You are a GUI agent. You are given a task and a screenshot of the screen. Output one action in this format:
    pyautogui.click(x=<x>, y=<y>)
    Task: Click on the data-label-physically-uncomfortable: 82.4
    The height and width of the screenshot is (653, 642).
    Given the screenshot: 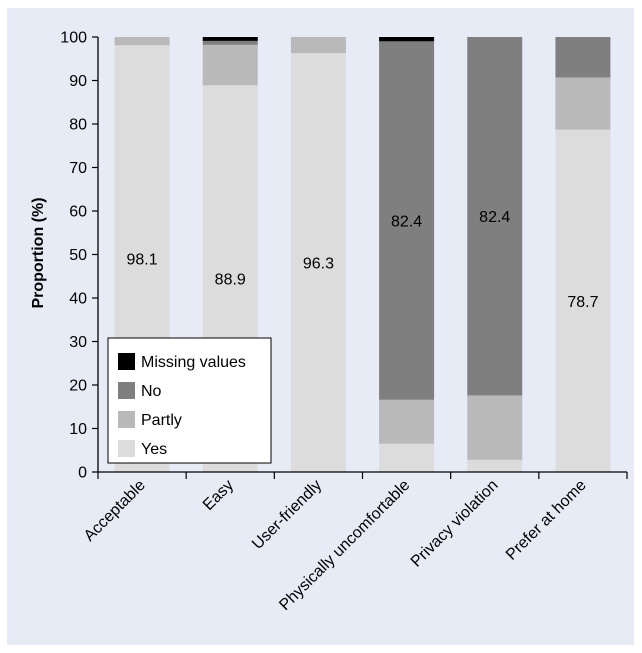 What is the action you would take?
    pyautogui.click(x=406, y=222)
    